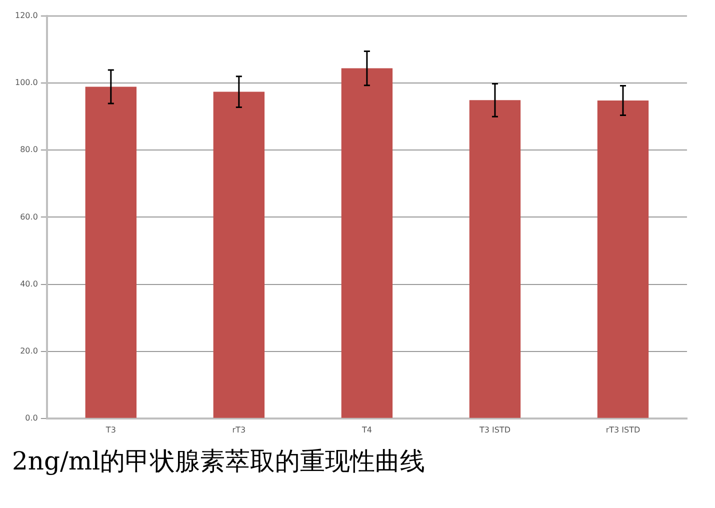 Image resolution: width=715 pixels, height=508 pixels. What do you see at coordinates (494, 429) in the screenshot?
I see `x-tick-label: T3 ISTD` at bounding box center [494, 429].